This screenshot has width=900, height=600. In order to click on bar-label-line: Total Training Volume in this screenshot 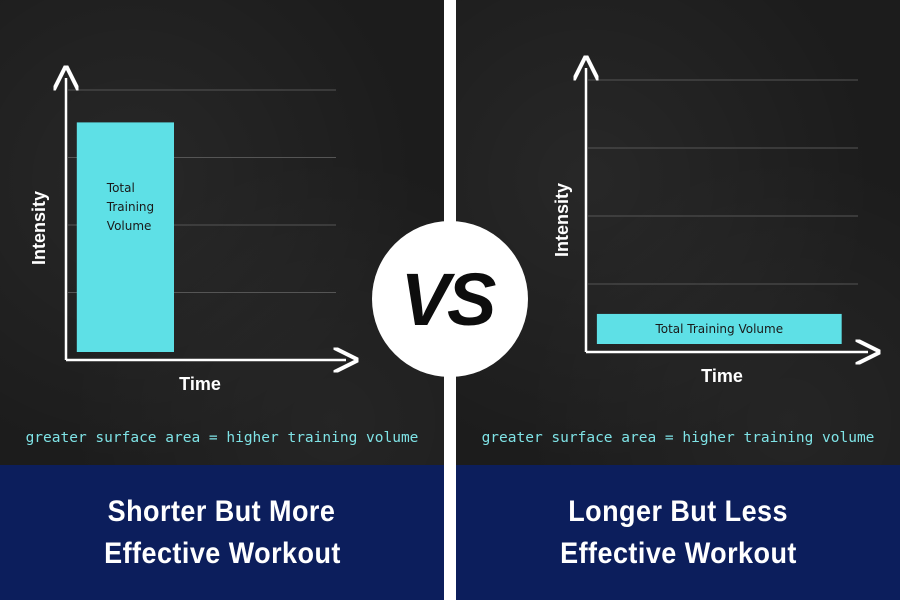, I will do `click(718, 329)`.